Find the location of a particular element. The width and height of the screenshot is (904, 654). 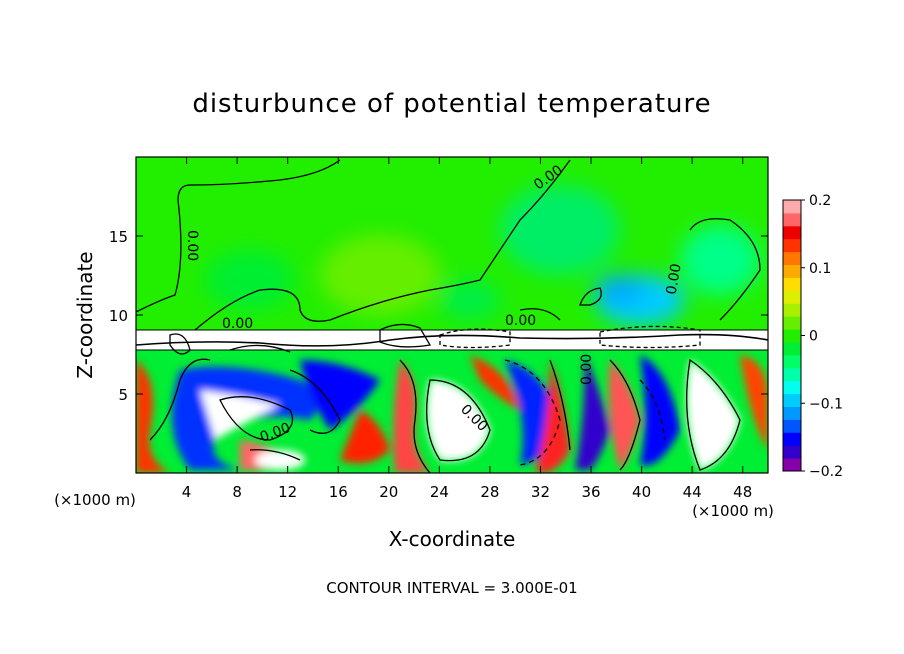

x-tick-label: 8 is located at coordinates (237, 492).